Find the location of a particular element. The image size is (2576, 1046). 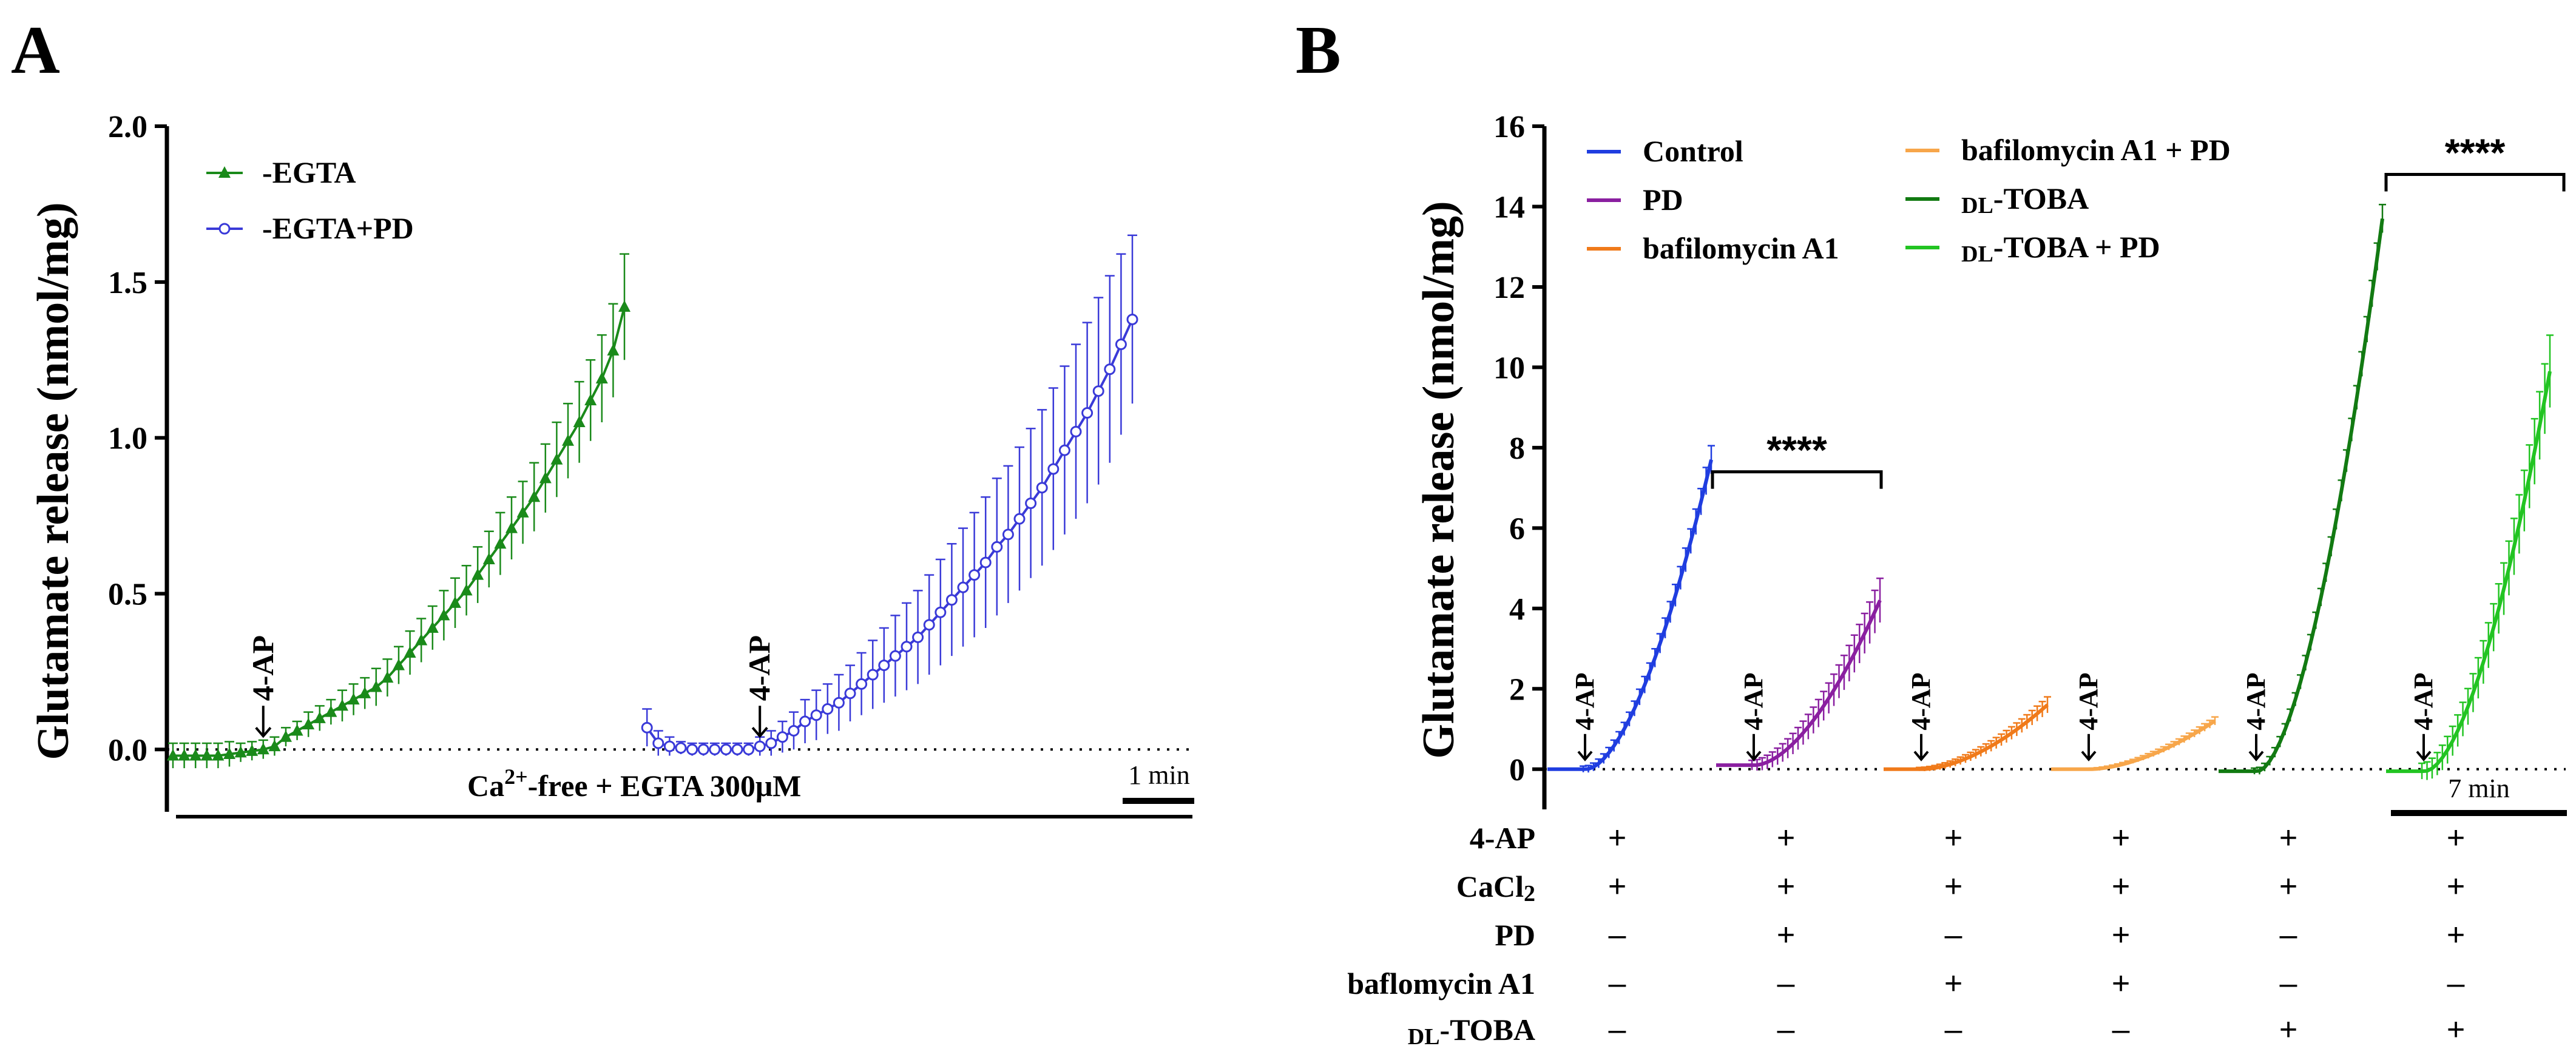

panel-b-scale-label: 7 min is located at coordinates (2478, 788).